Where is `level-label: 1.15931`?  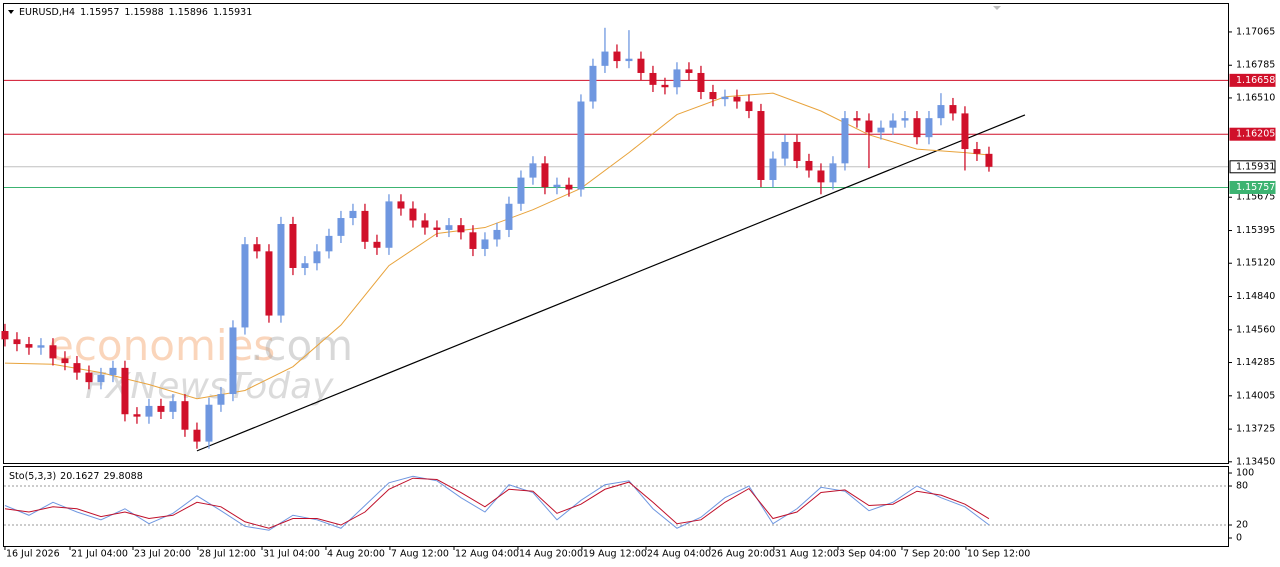
level-label: 1.15931 is located at coordinates (1255, 166).